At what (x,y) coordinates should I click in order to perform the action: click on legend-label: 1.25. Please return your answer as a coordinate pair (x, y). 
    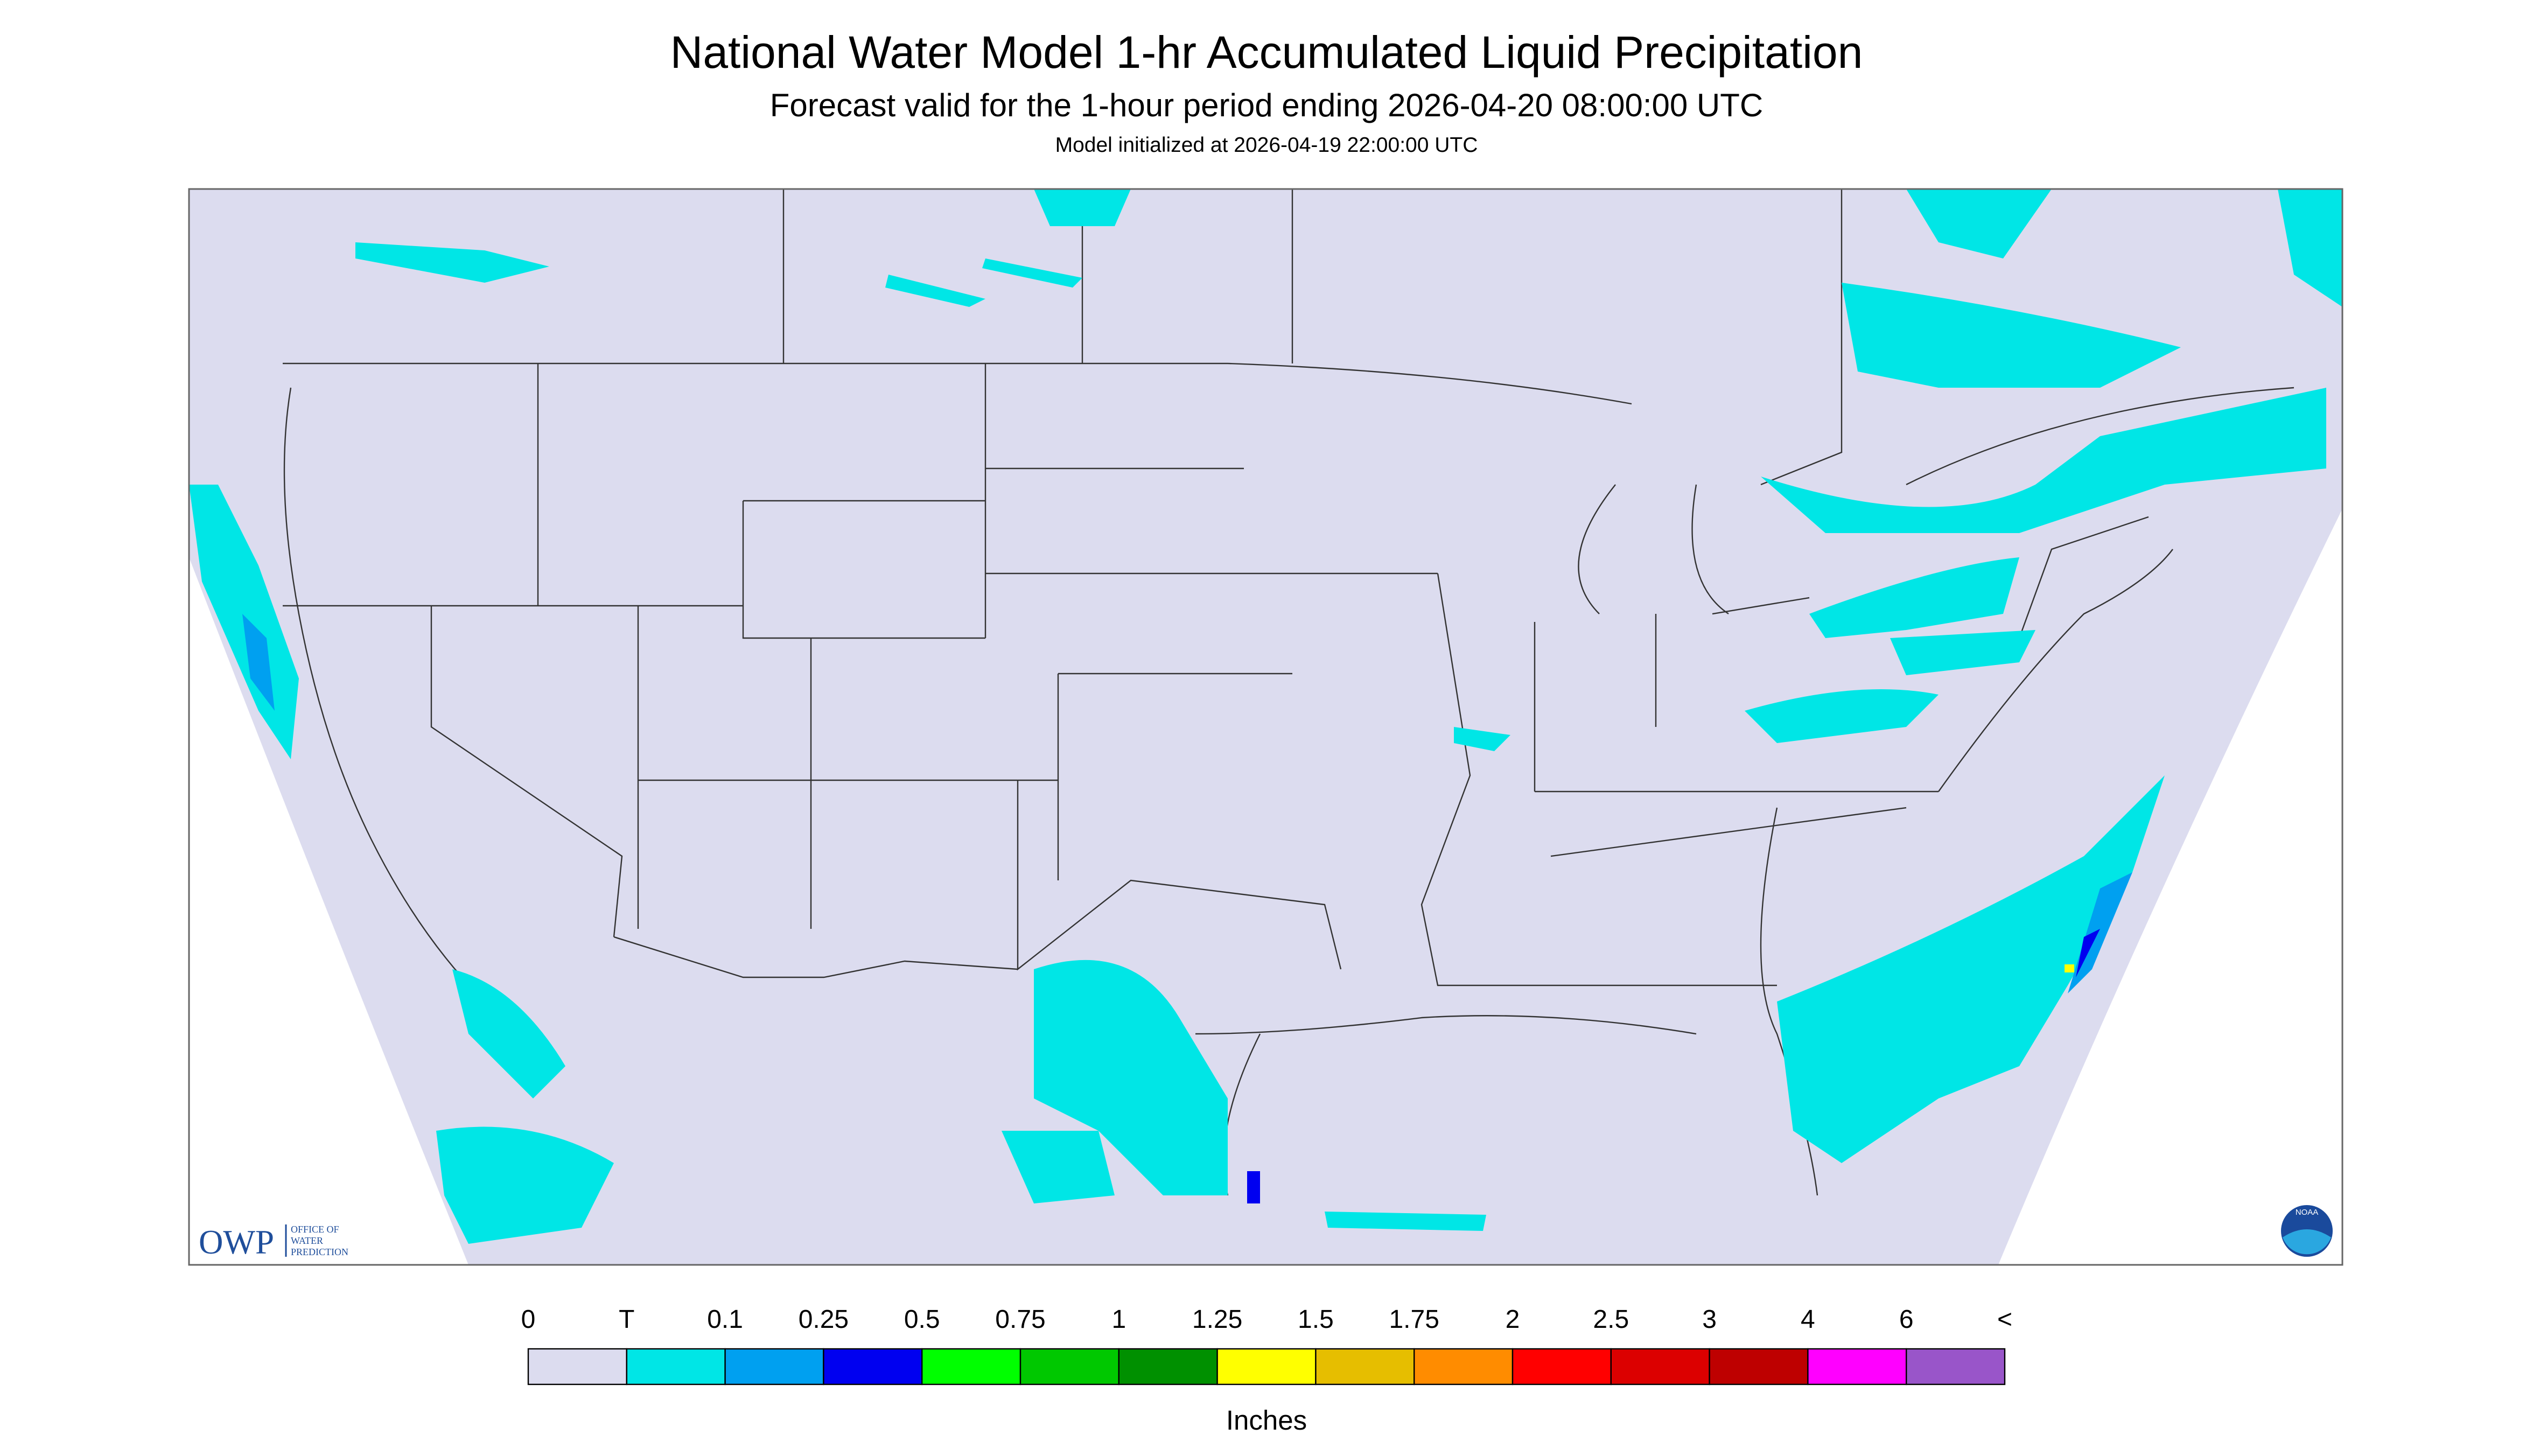
    Looking at the image, I should click on (1217, 1319).